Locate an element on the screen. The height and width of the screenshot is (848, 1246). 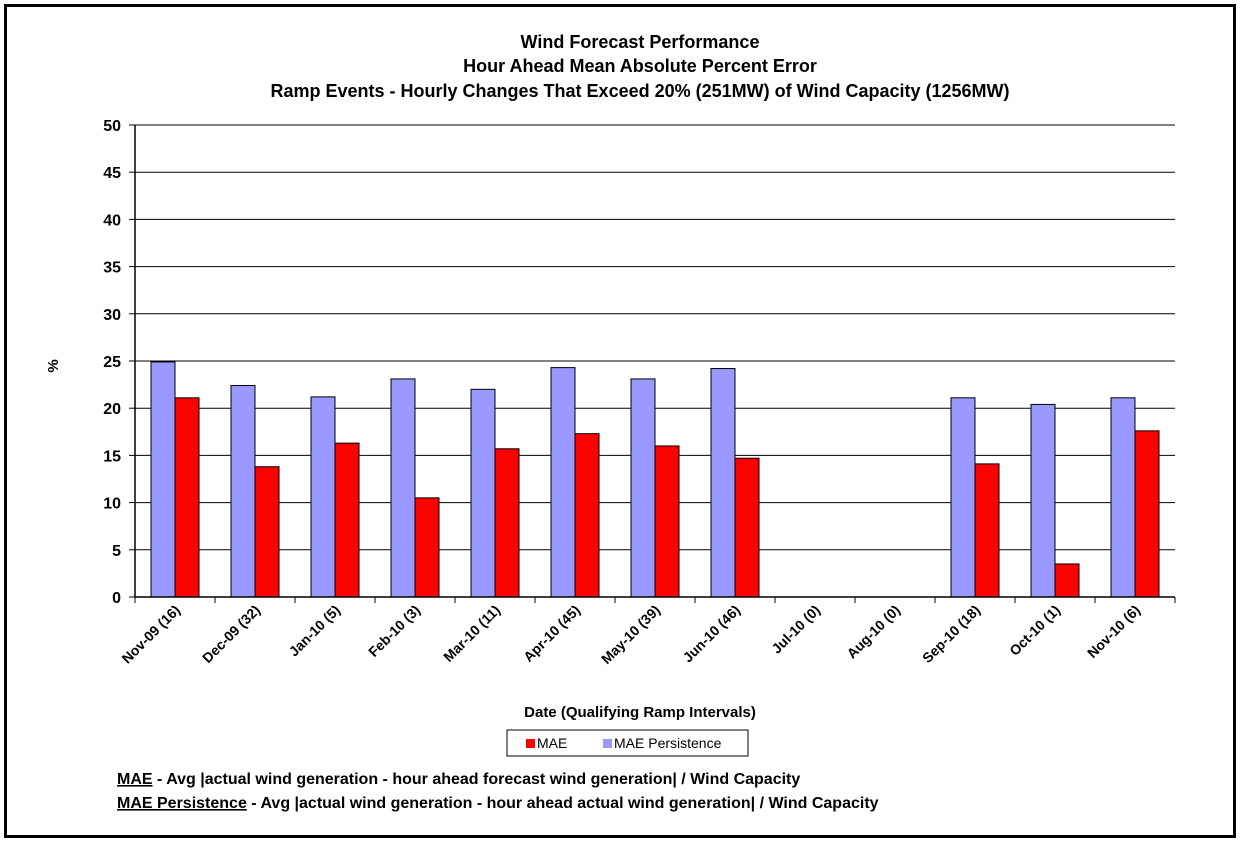
y-tick-label: 25 is located at coordinates (112, 362).